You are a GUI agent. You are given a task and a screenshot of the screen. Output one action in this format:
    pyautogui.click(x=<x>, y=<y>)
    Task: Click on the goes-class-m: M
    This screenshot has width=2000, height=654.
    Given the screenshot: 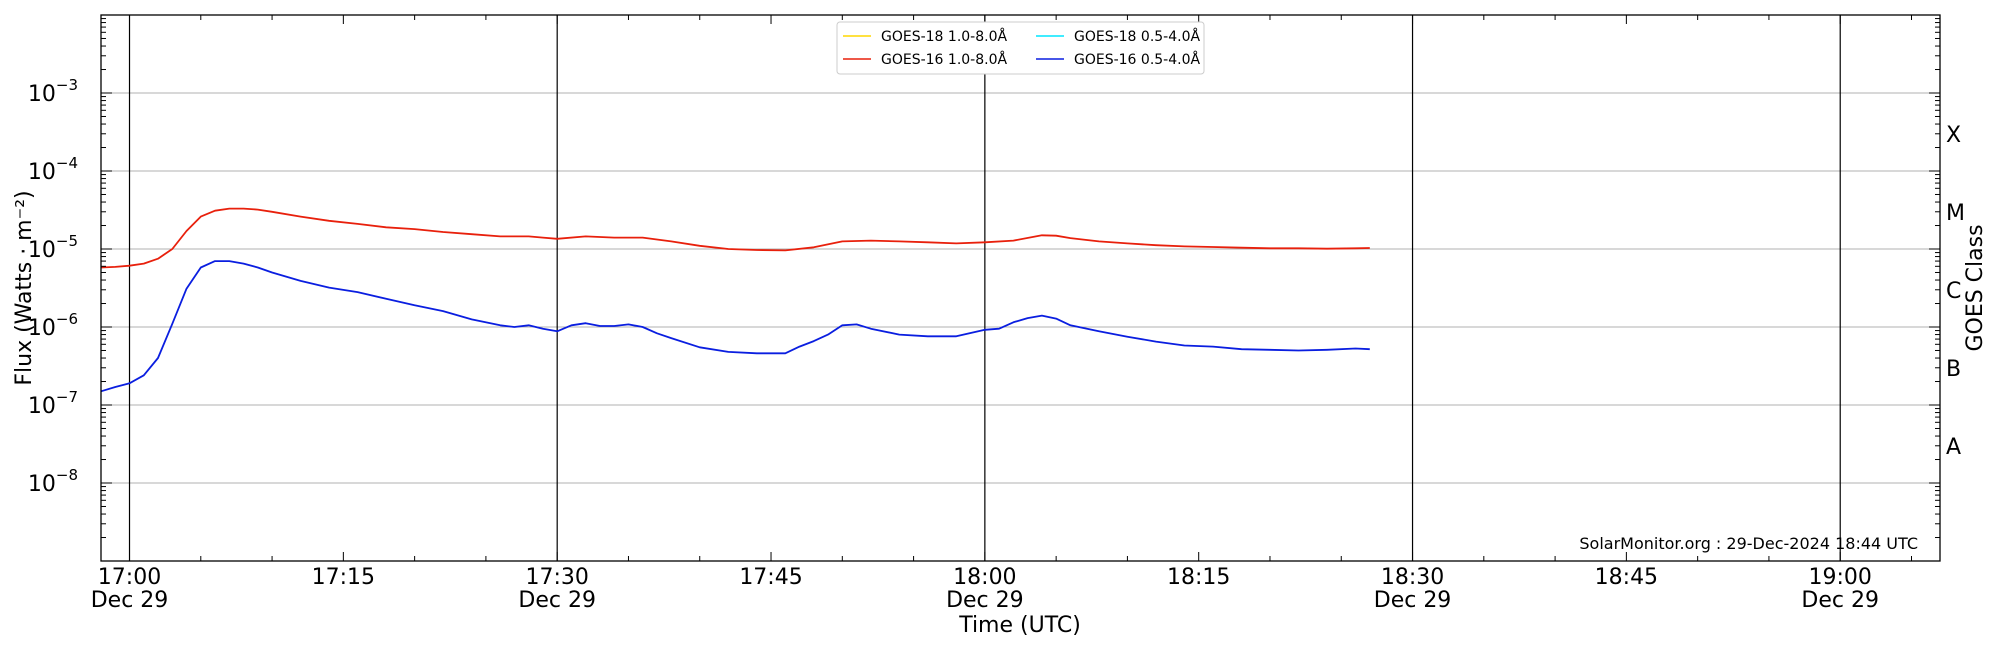 What is the action you would take?
    pyautogui.click(x=1955, y=213)
    